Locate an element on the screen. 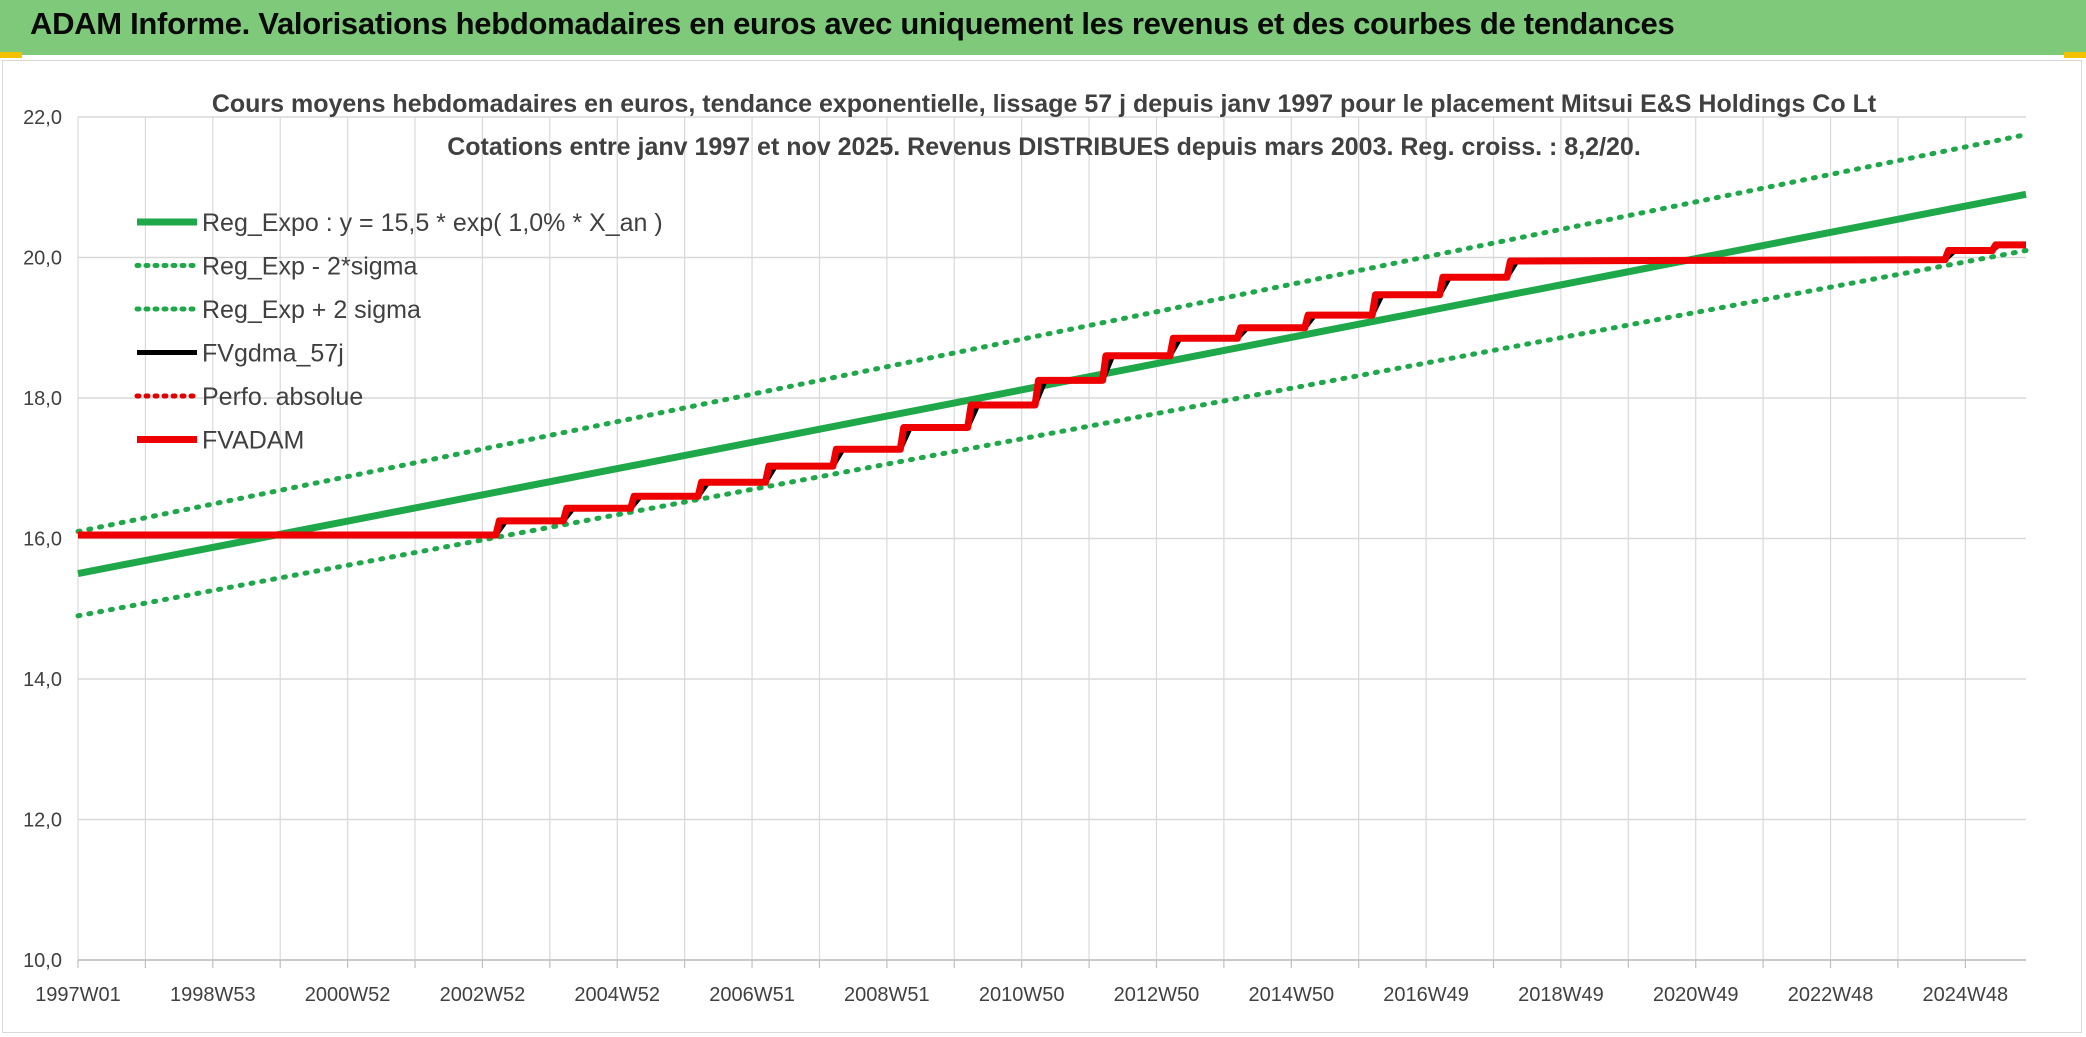 This screenshot has height=1037, width=2086. y-tick-label: 14,0 is located at coordinates (42, 680).